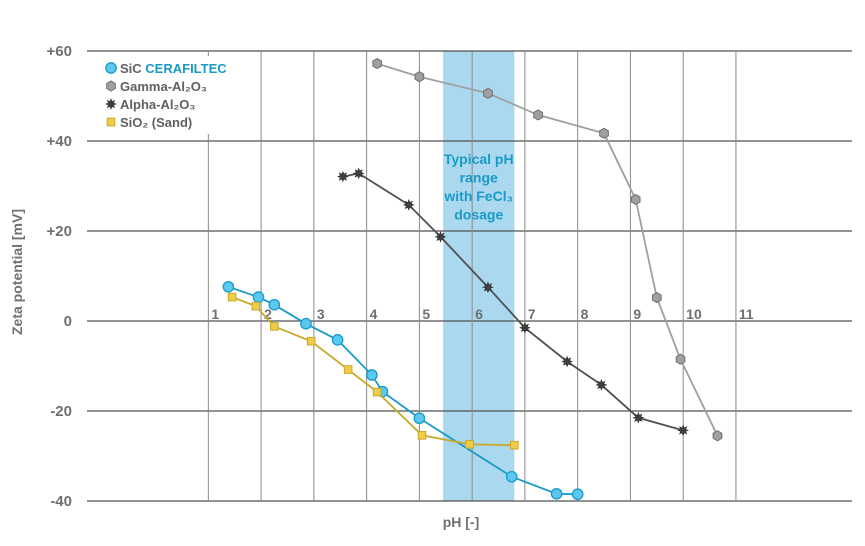  What do you see at coordinates (479, 178) in the screenshot?
I see `ph-band-label-line: range` at bounding box center [479, 178].